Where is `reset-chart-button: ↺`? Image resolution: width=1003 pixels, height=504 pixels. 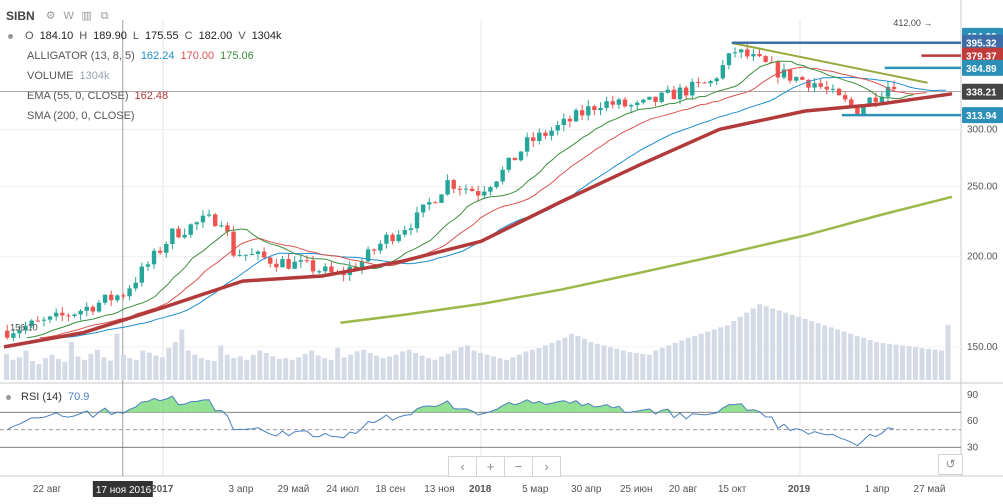 reset-chart-button: ↺ is located at coordinates (950, 464).